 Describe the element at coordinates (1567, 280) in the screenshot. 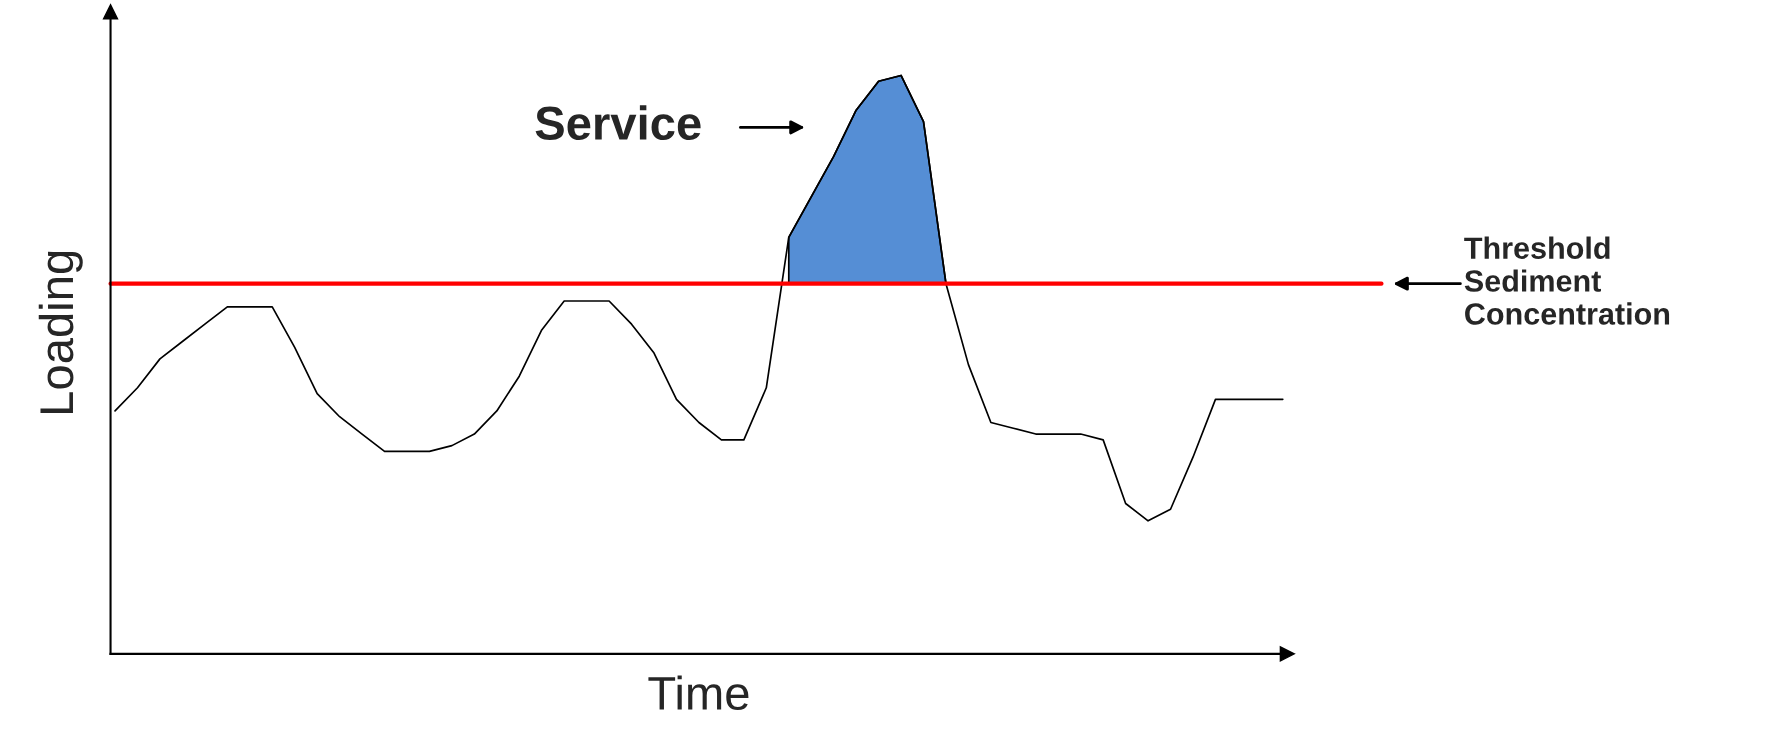

I see `ref-line-label: Threshold Sediment Concentration` at that location.